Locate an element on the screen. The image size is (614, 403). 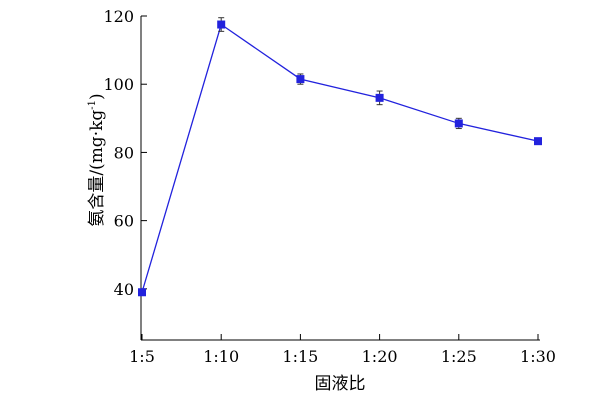
x-ticks: 1:5 1:10 1:15 1:20 1:25 1:30 is located at coordinates (342, 350).